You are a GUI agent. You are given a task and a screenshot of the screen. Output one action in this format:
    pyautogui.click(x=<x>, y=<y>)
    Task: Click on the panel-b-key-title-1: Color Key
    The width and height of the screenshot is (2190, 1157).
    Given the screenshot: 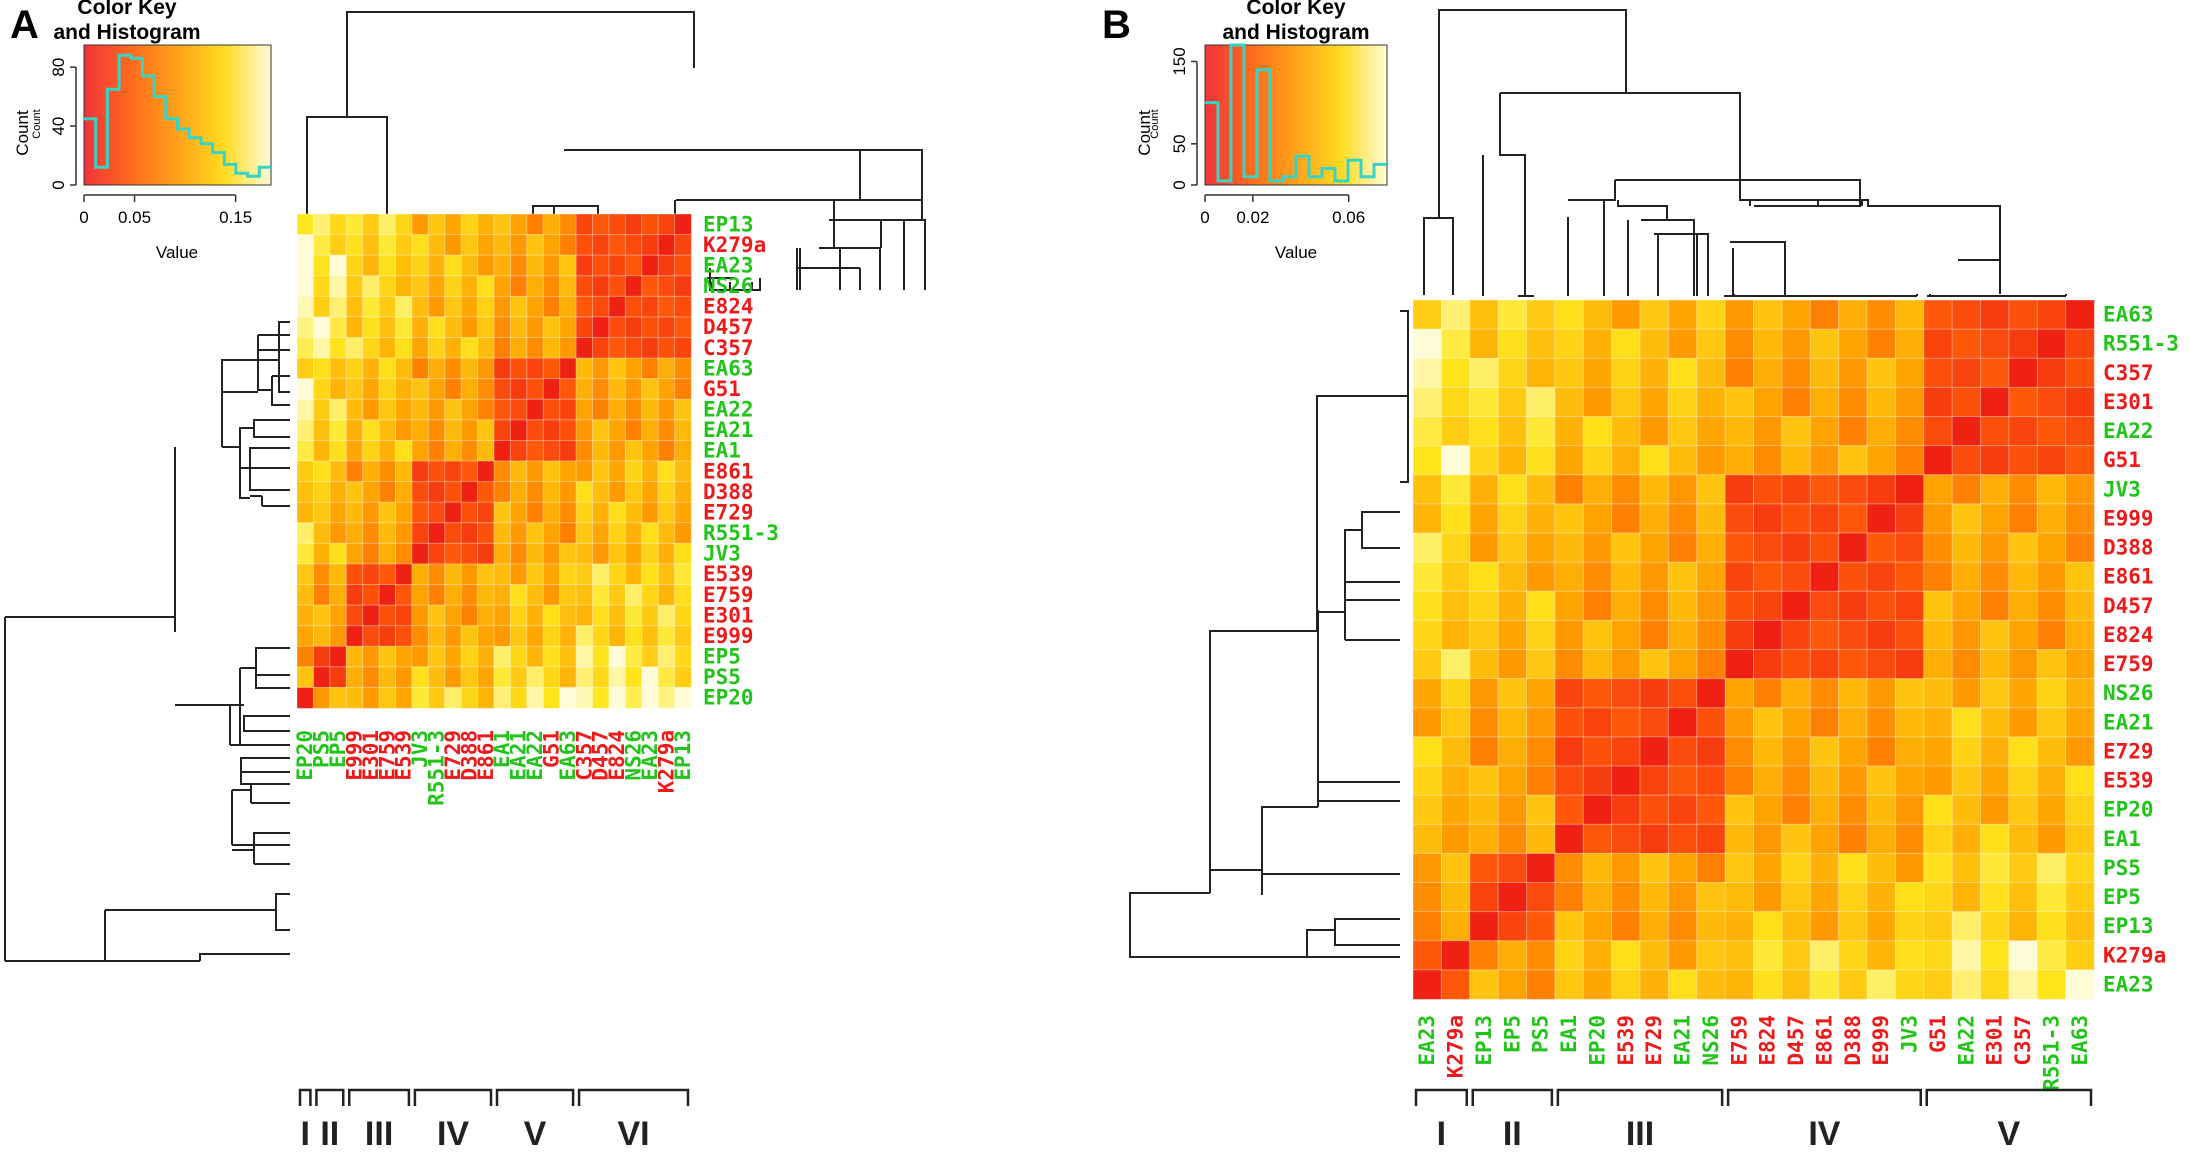 What is the action you would take?
    pyautogui.click(x=1296, y=9)
    